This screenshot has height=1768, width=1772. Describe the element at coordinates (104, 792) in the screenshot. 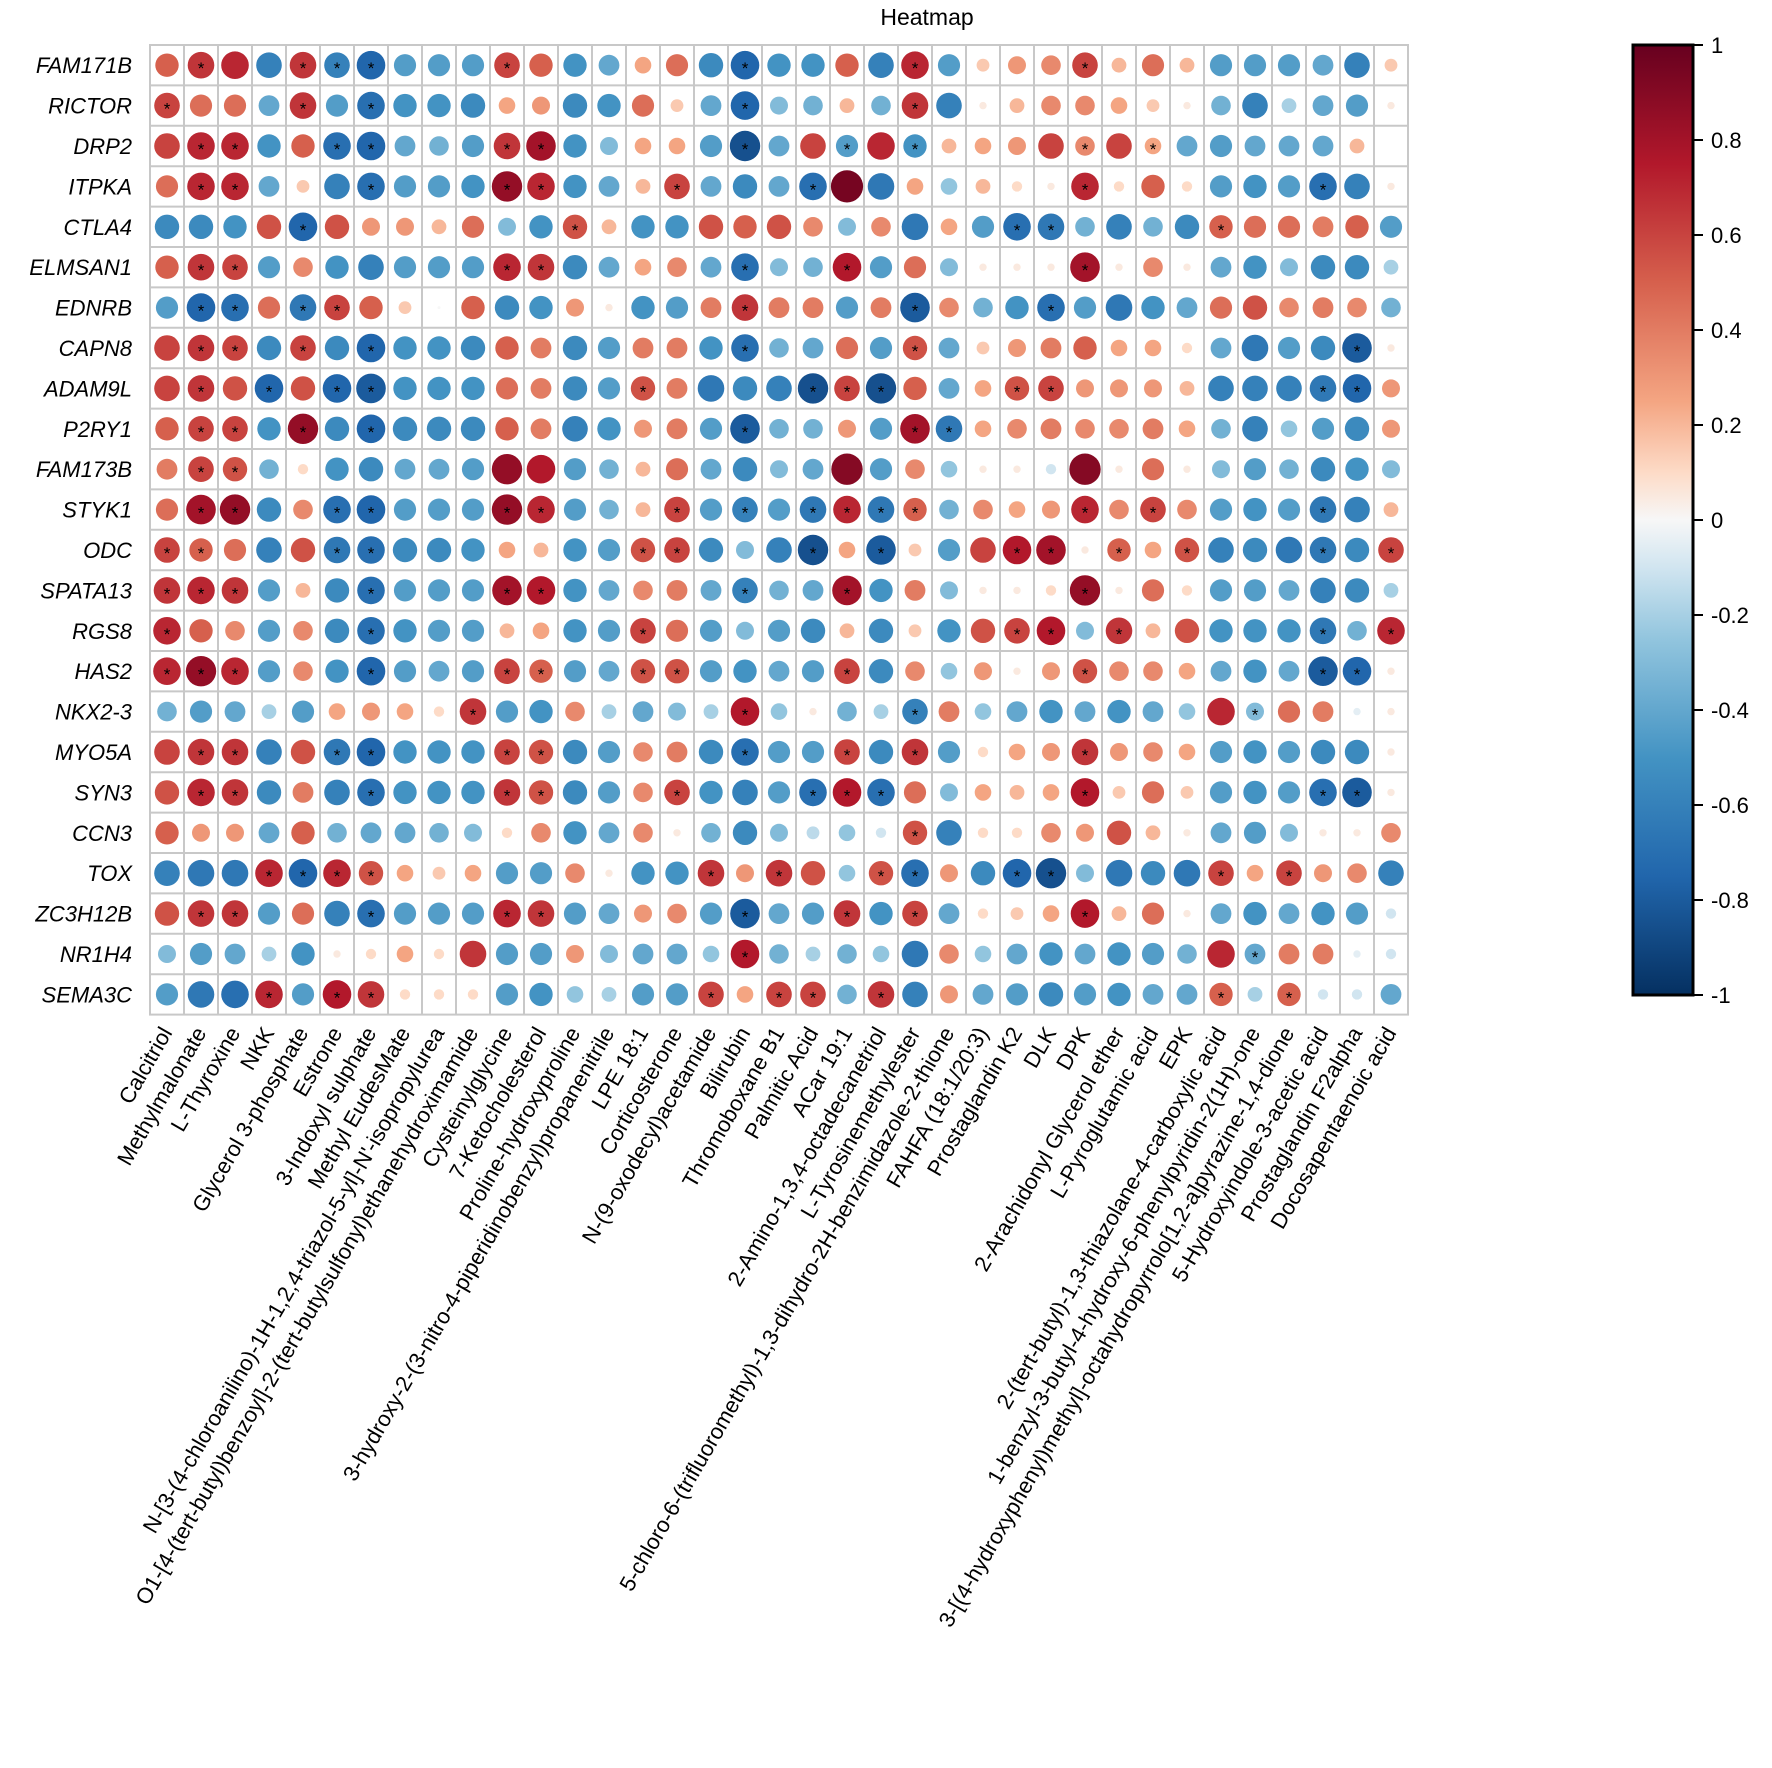

I see `row-label: SYN3` at that location.